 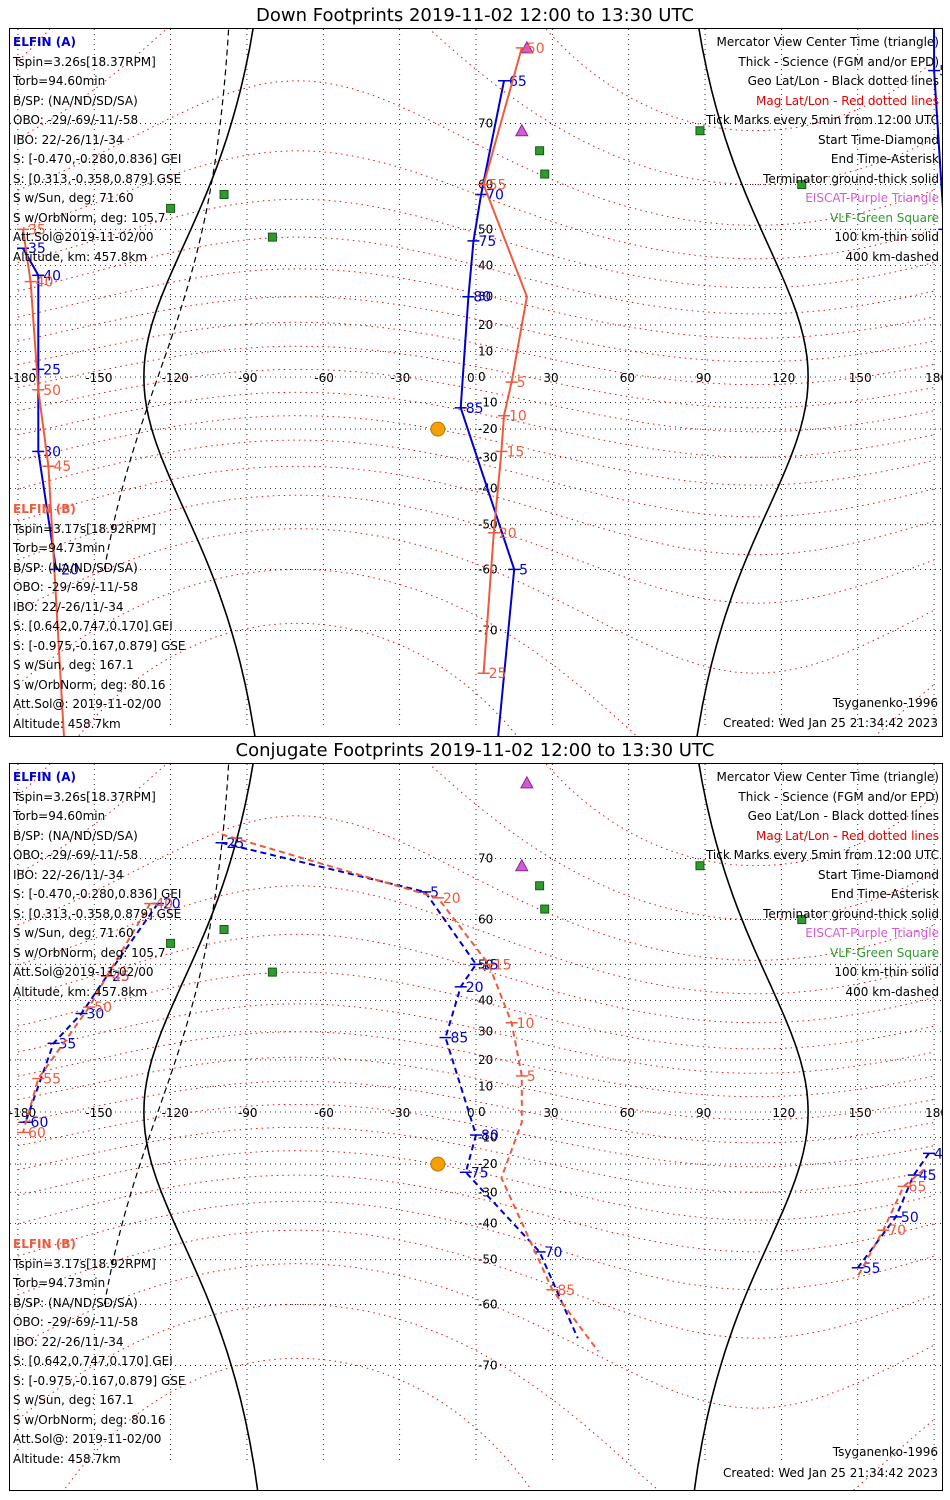 I want to click on terminator-line-east, so click(x=752, y=382).